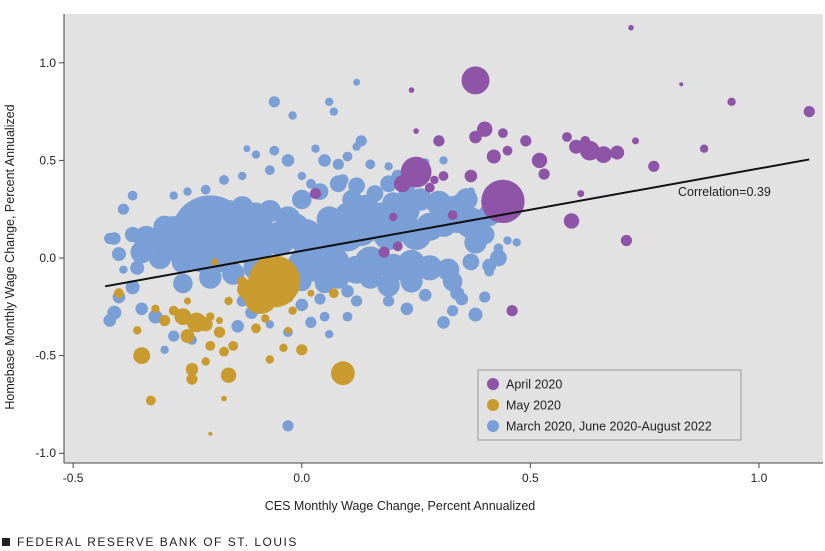  Describe the element at coordinates (534, 385) in the screenshot. I see `legend-label: April 2020` at that location.